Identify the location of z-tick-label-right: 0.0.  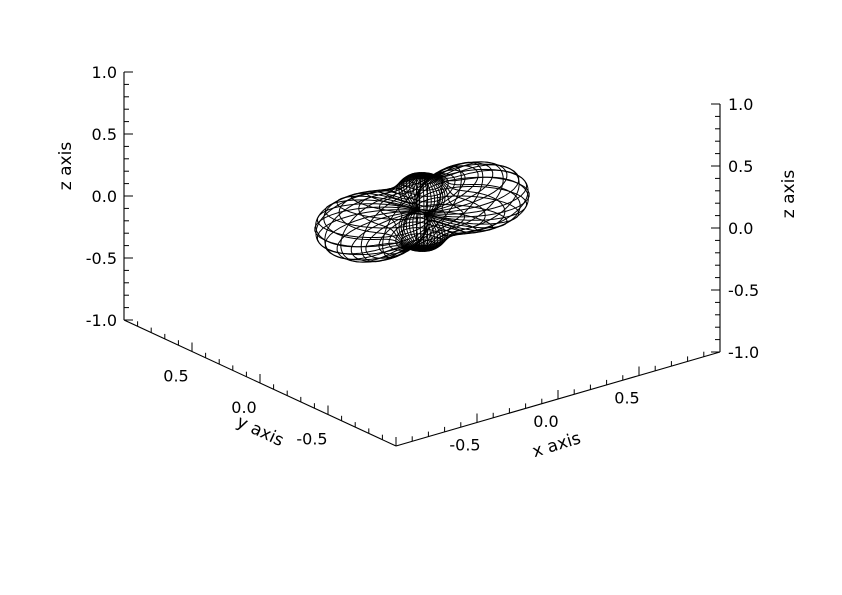
(740, 228).